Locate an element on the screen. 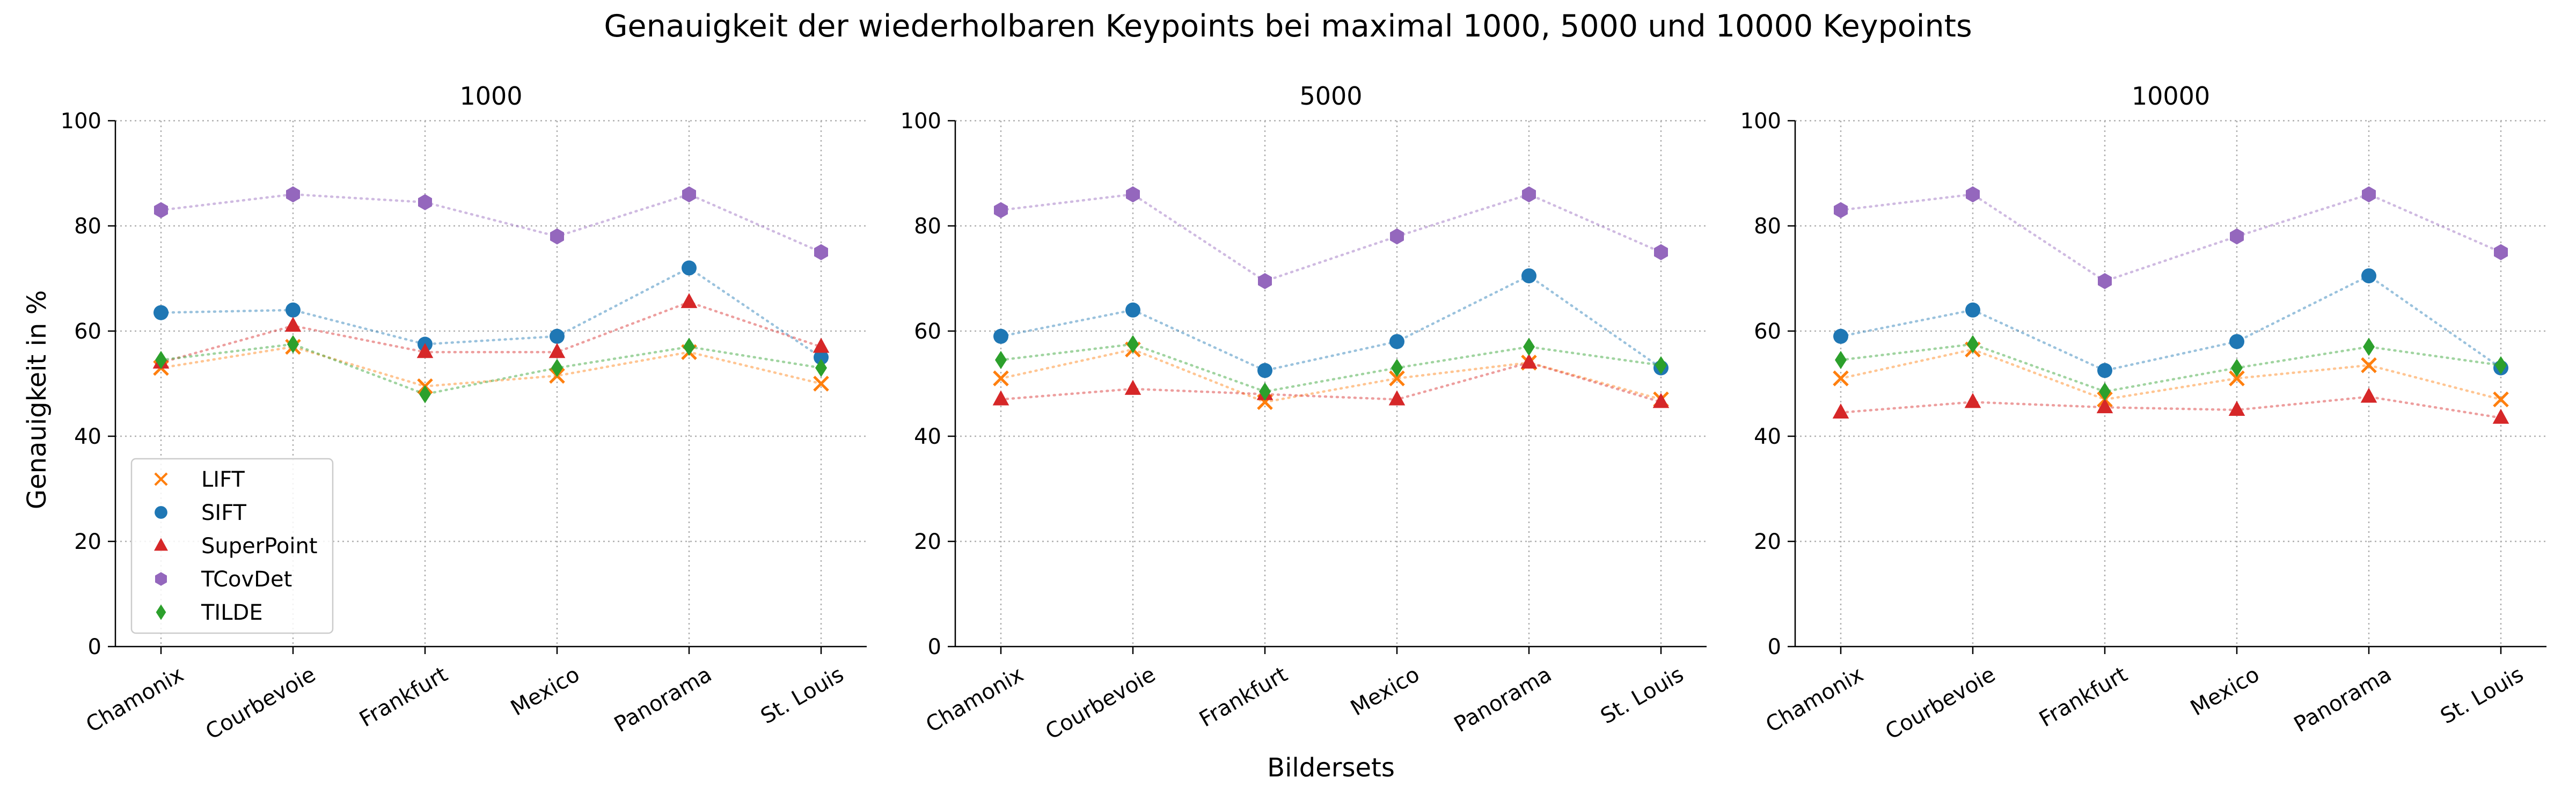 The image size is (2576, 807). panel-title: 5000 is located at coordinates (1330, 96).